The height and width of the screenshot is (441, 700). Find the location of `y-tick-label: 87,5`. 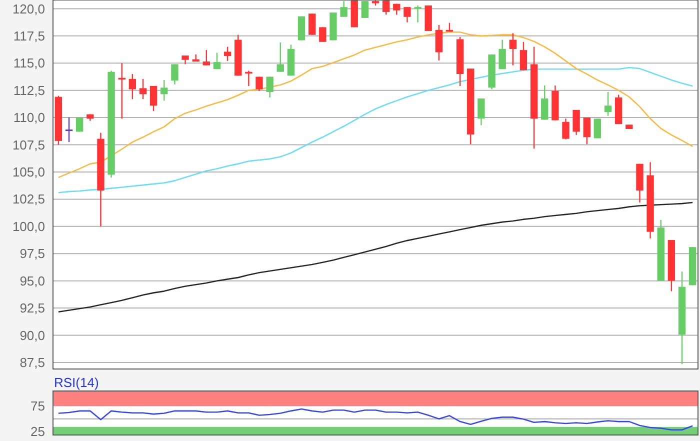

y-tick-label: 87,5 is located at coordinates (32, 362).